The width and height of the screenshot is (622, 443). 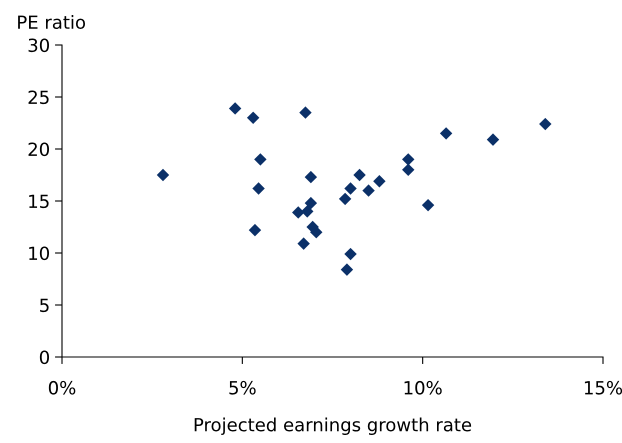 I want to click on x-tick-label: 5%, so click(x=242, y=387).